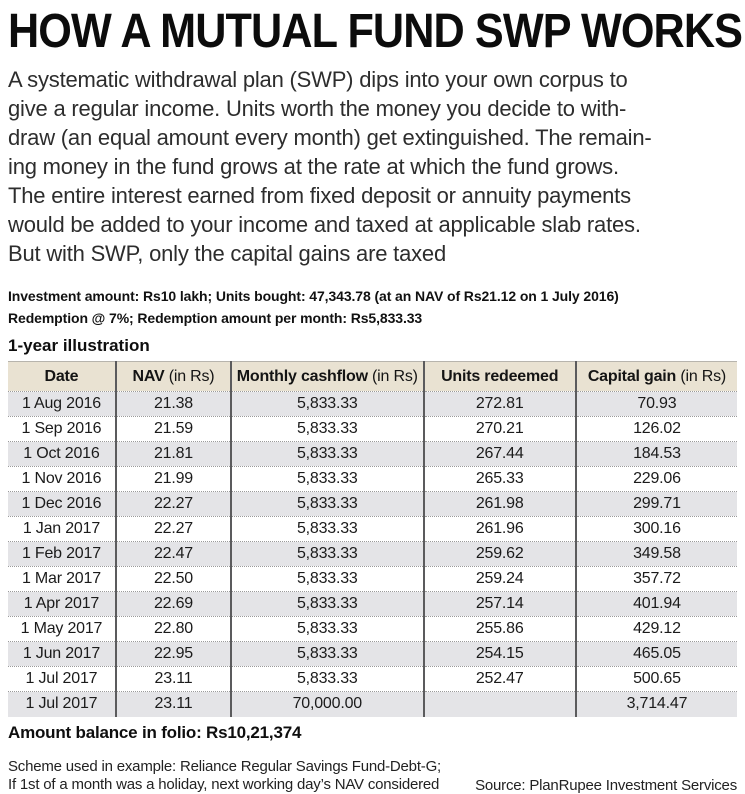  I want to click on table-cell: 22.80, so click(173, 629).